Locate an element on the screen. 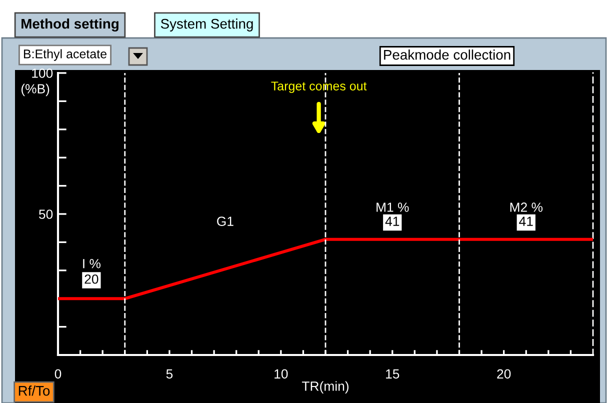  y-tick-label: 50 is located at coordinates (45, 214).